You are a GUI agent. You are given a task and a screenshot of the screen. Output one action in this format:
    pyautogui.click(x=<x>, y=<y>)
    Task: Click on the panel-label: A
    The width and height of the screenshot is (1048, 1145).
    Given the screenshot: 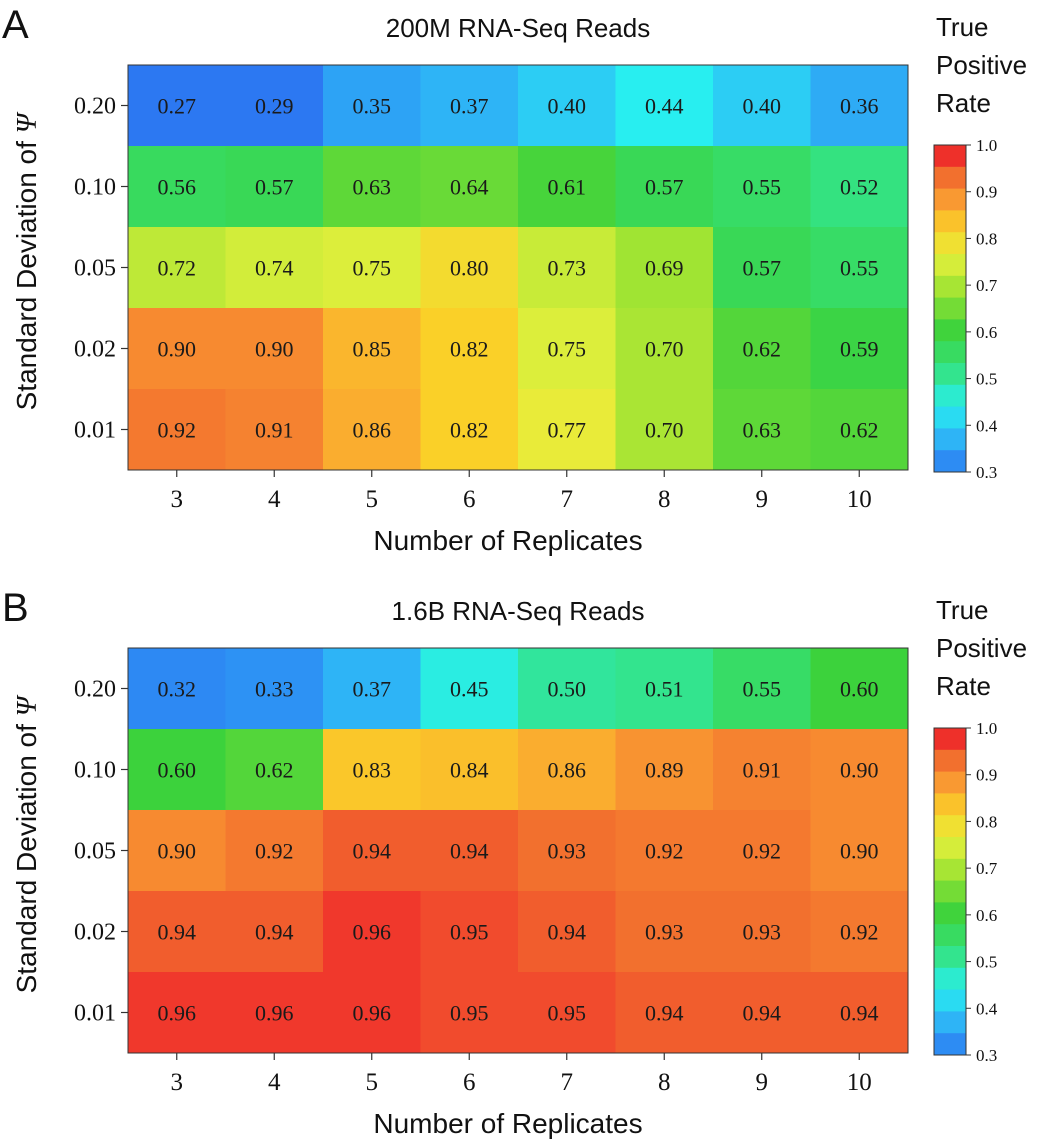 What is the action you would take?
    pyautogui.click(x=15, y=25)
    